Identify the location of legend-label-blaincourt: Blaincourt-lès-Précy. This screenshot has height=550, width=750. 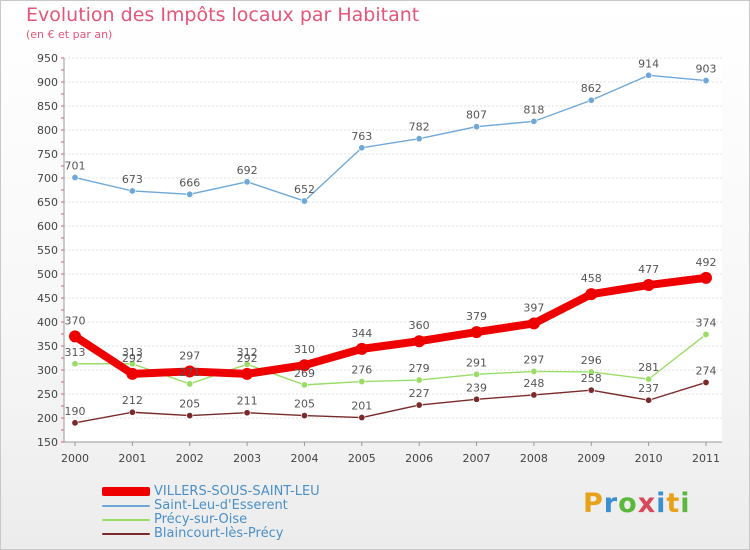
(219, 533).